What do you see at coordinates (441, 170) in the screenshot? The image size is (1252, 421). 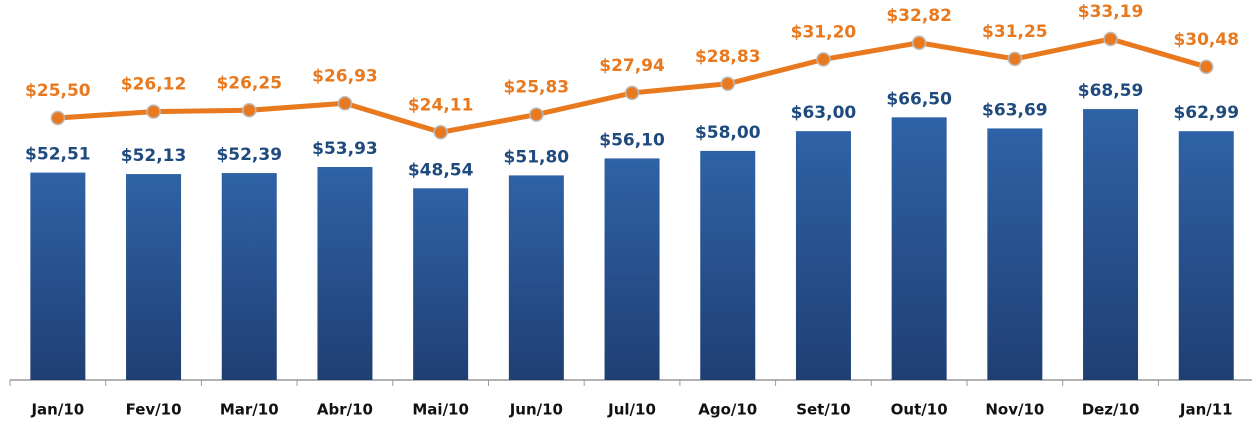 I see `bar-value-label: $48,54` at bounding box center [441, 170].